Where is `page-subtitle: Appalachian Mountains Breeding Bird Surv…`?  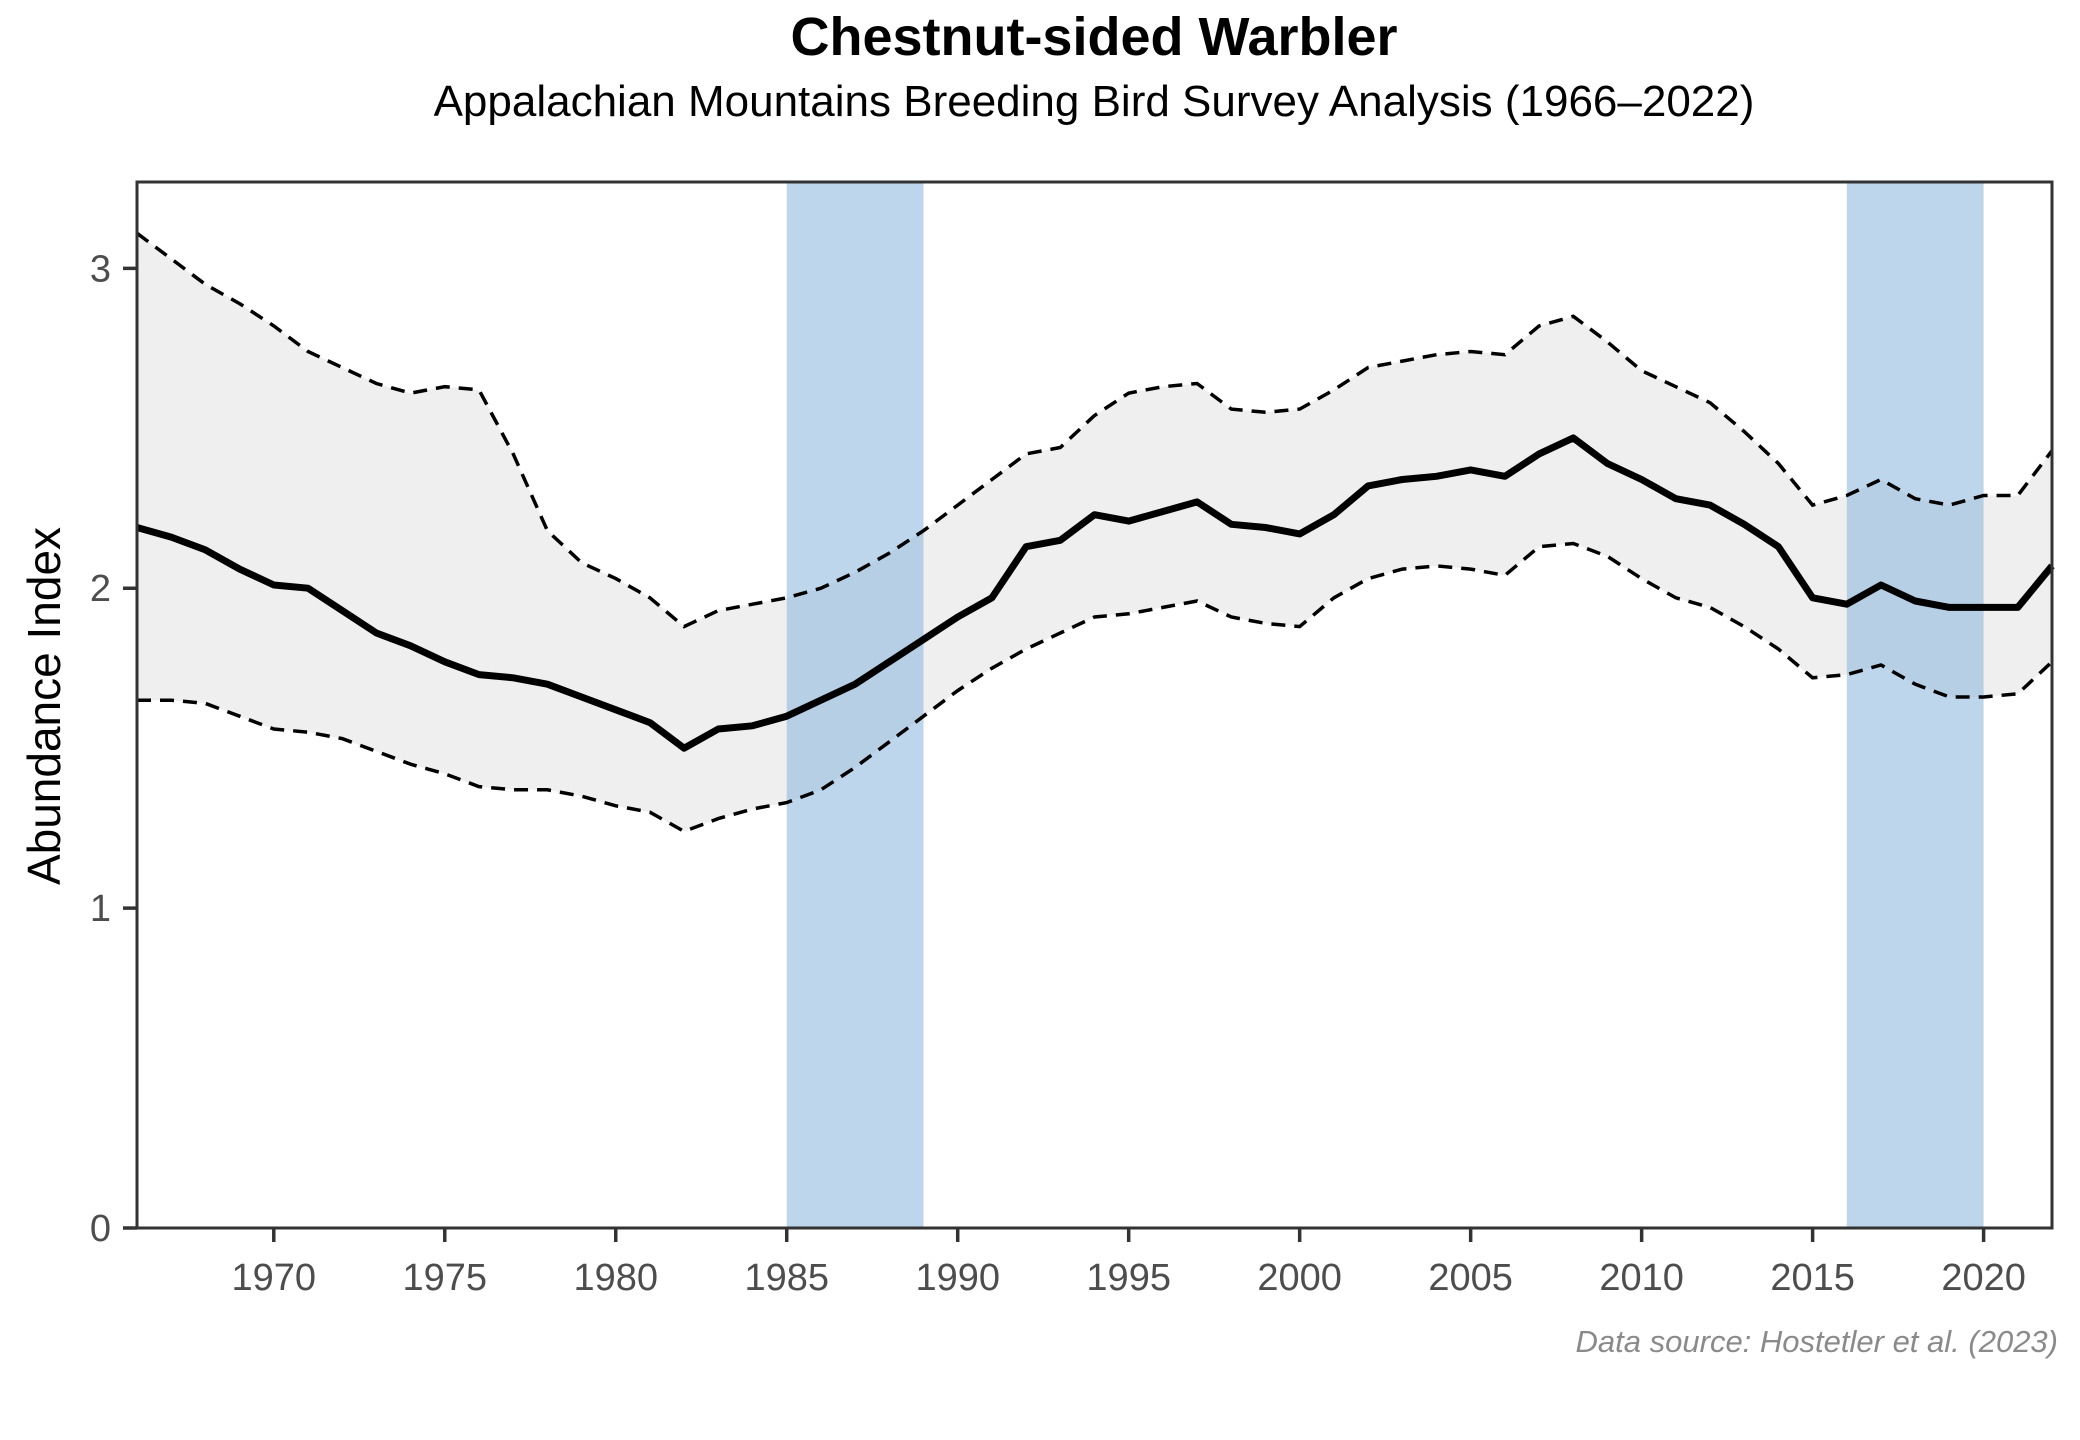
page-subtitle: Appalachian Mountains Breeding Bird Surv… is located at coordinates (1094, 101).